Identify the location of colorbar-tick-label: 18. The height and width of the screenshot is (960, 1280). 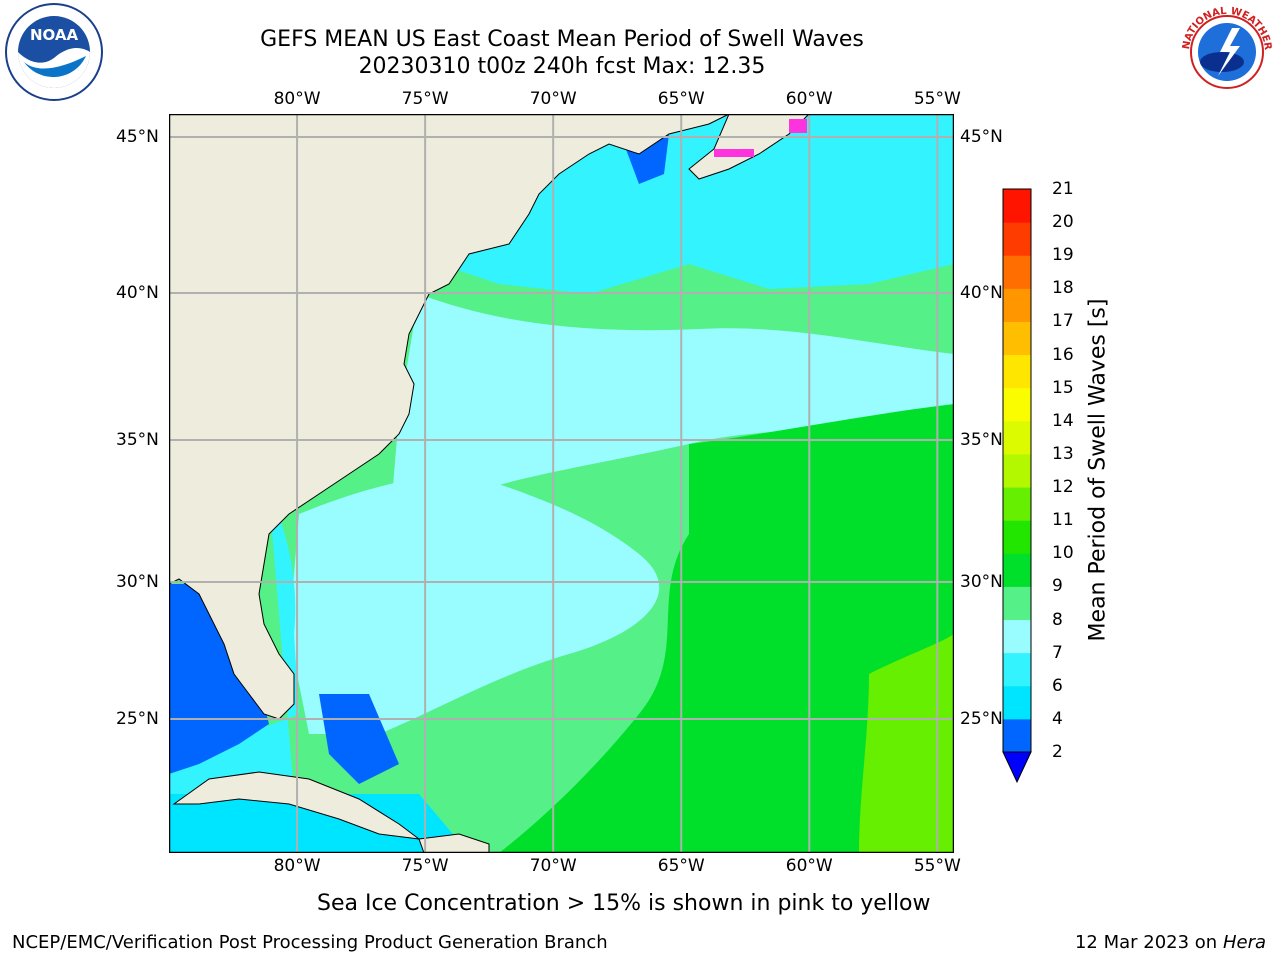
(1063, 288).